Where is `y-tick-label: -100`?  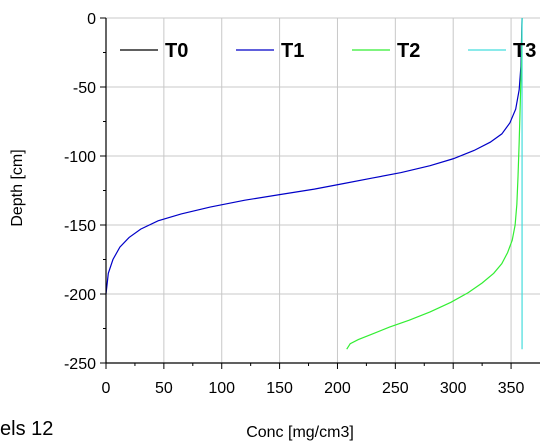 y-tick-label: -100 is located at coordinates (80, 157).